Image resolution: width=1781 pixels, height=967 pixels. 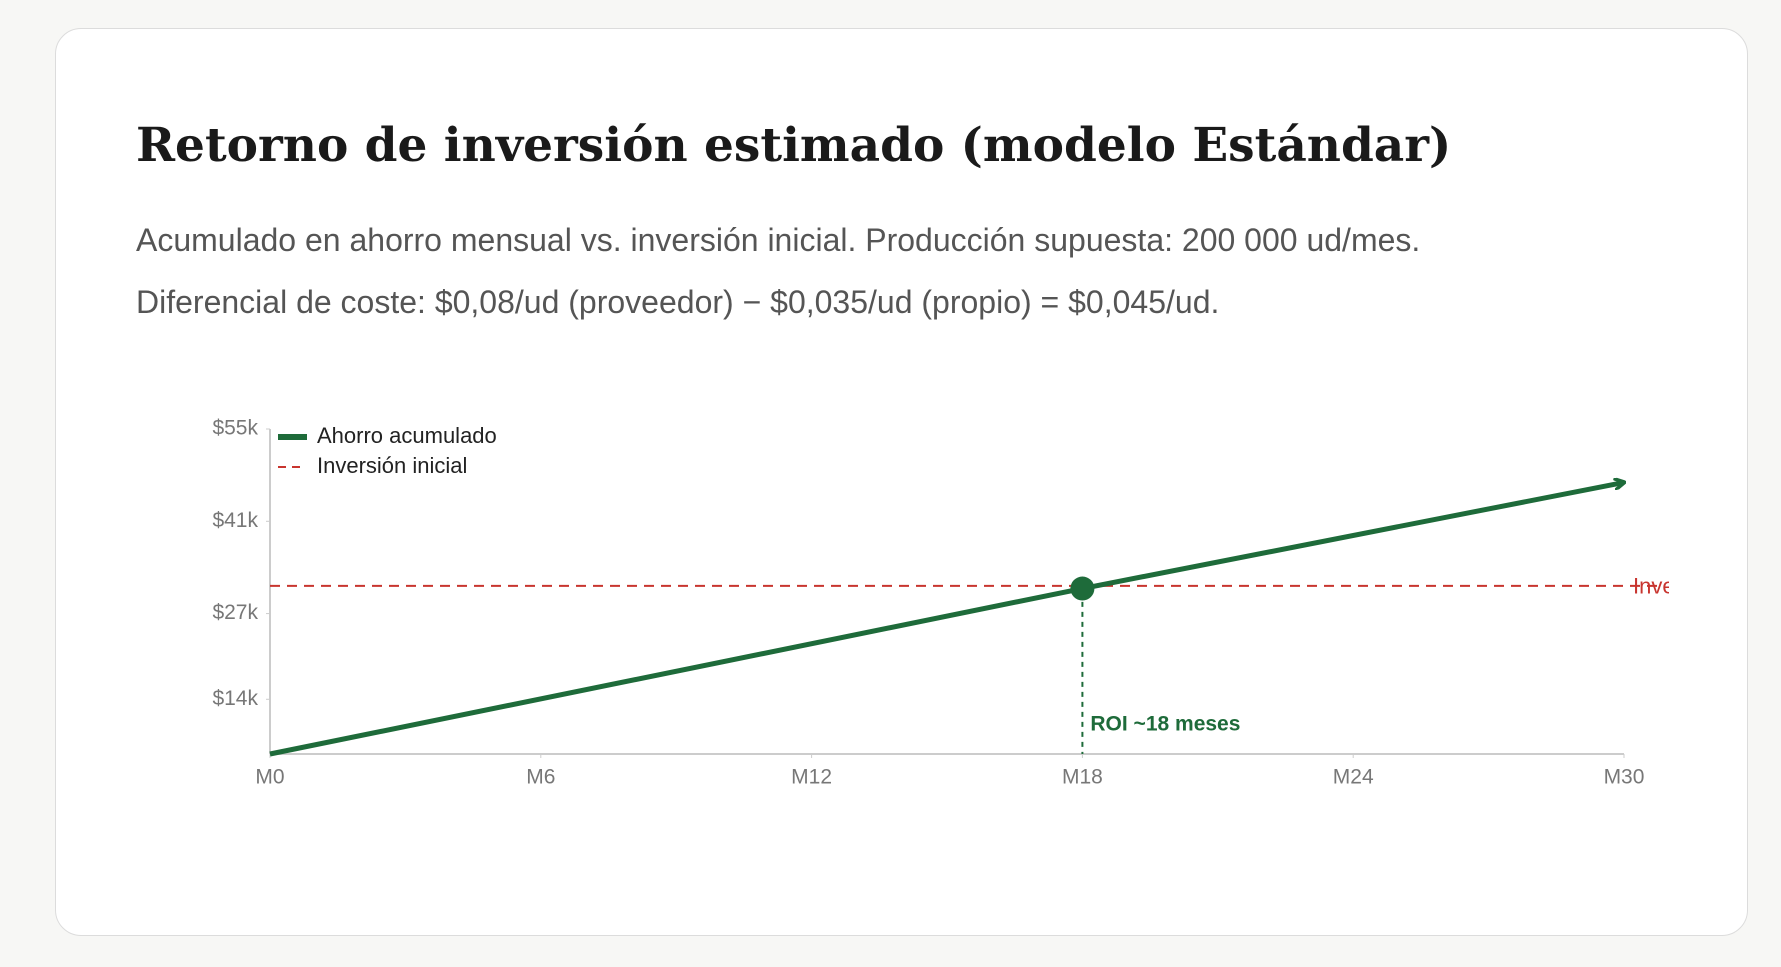 What do you see at coordinates (407, 435) in the screenshot?
I see `legend-label: Ahorro acumulado` at bounding box center [407, 435].